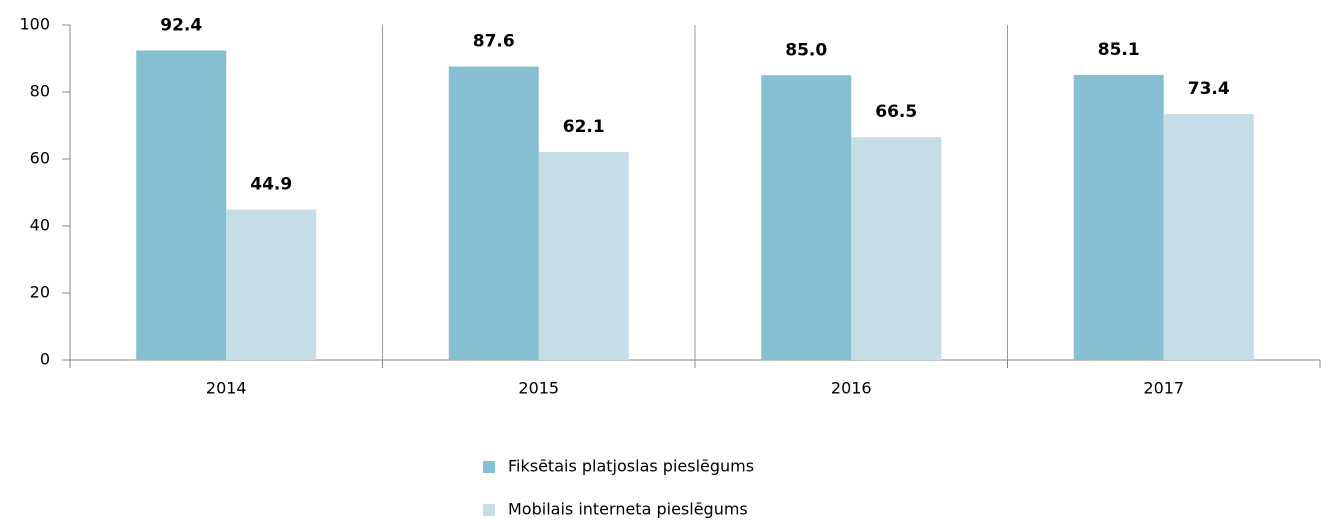 The width and height of the screenshot is (1321, 520). What do you see at coordinates (40, 225) in the screenshot?
I see `y-tick-label: 40` at bounding box center [40, 225].